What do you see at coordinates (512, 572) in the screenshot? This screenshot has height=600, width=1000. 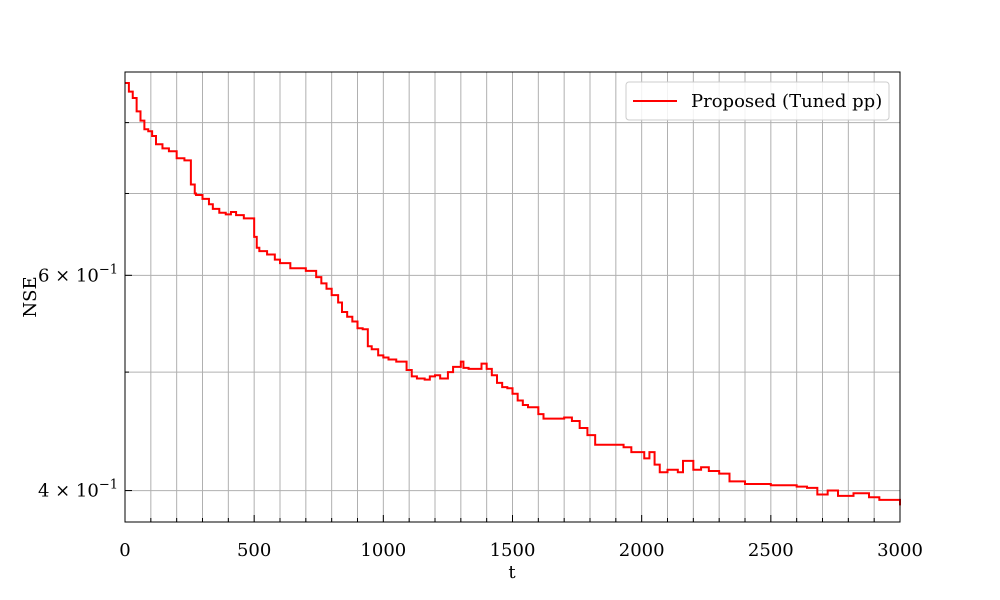 I see `x-axis-label: t` at bounding box center [512, 572].